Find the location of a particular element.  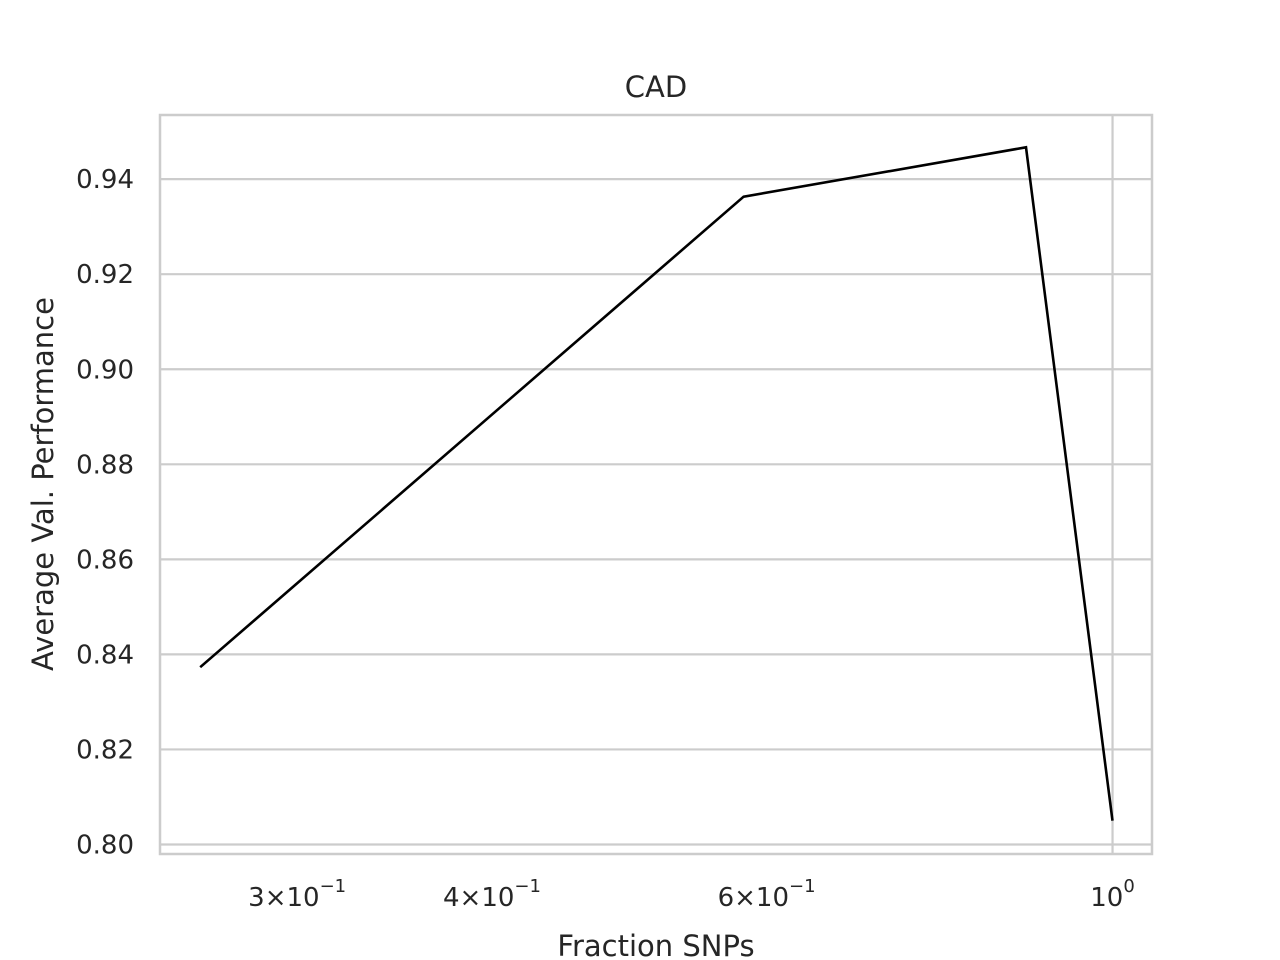

x-tick-label: 6×10⁻¹ is located at coordinates (767, 894).